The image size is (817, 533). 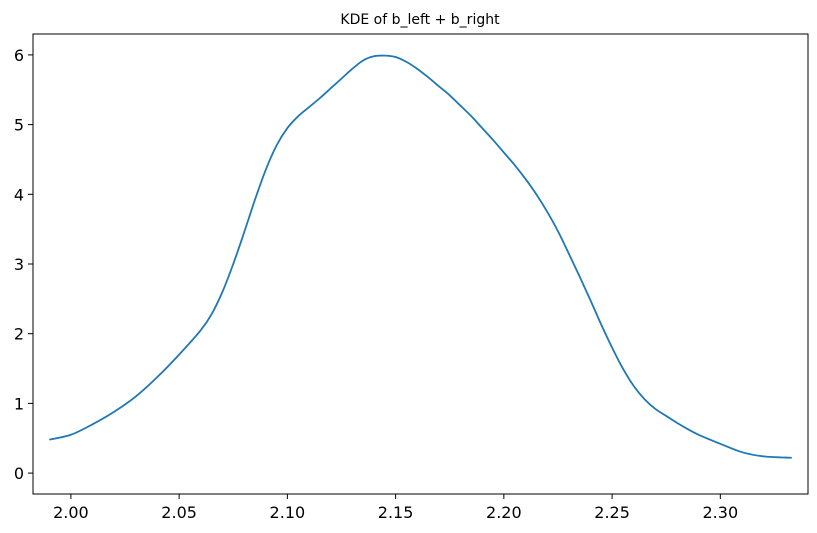 I want to click on x-tick-label: 2.00, so click(x=71, y=512).